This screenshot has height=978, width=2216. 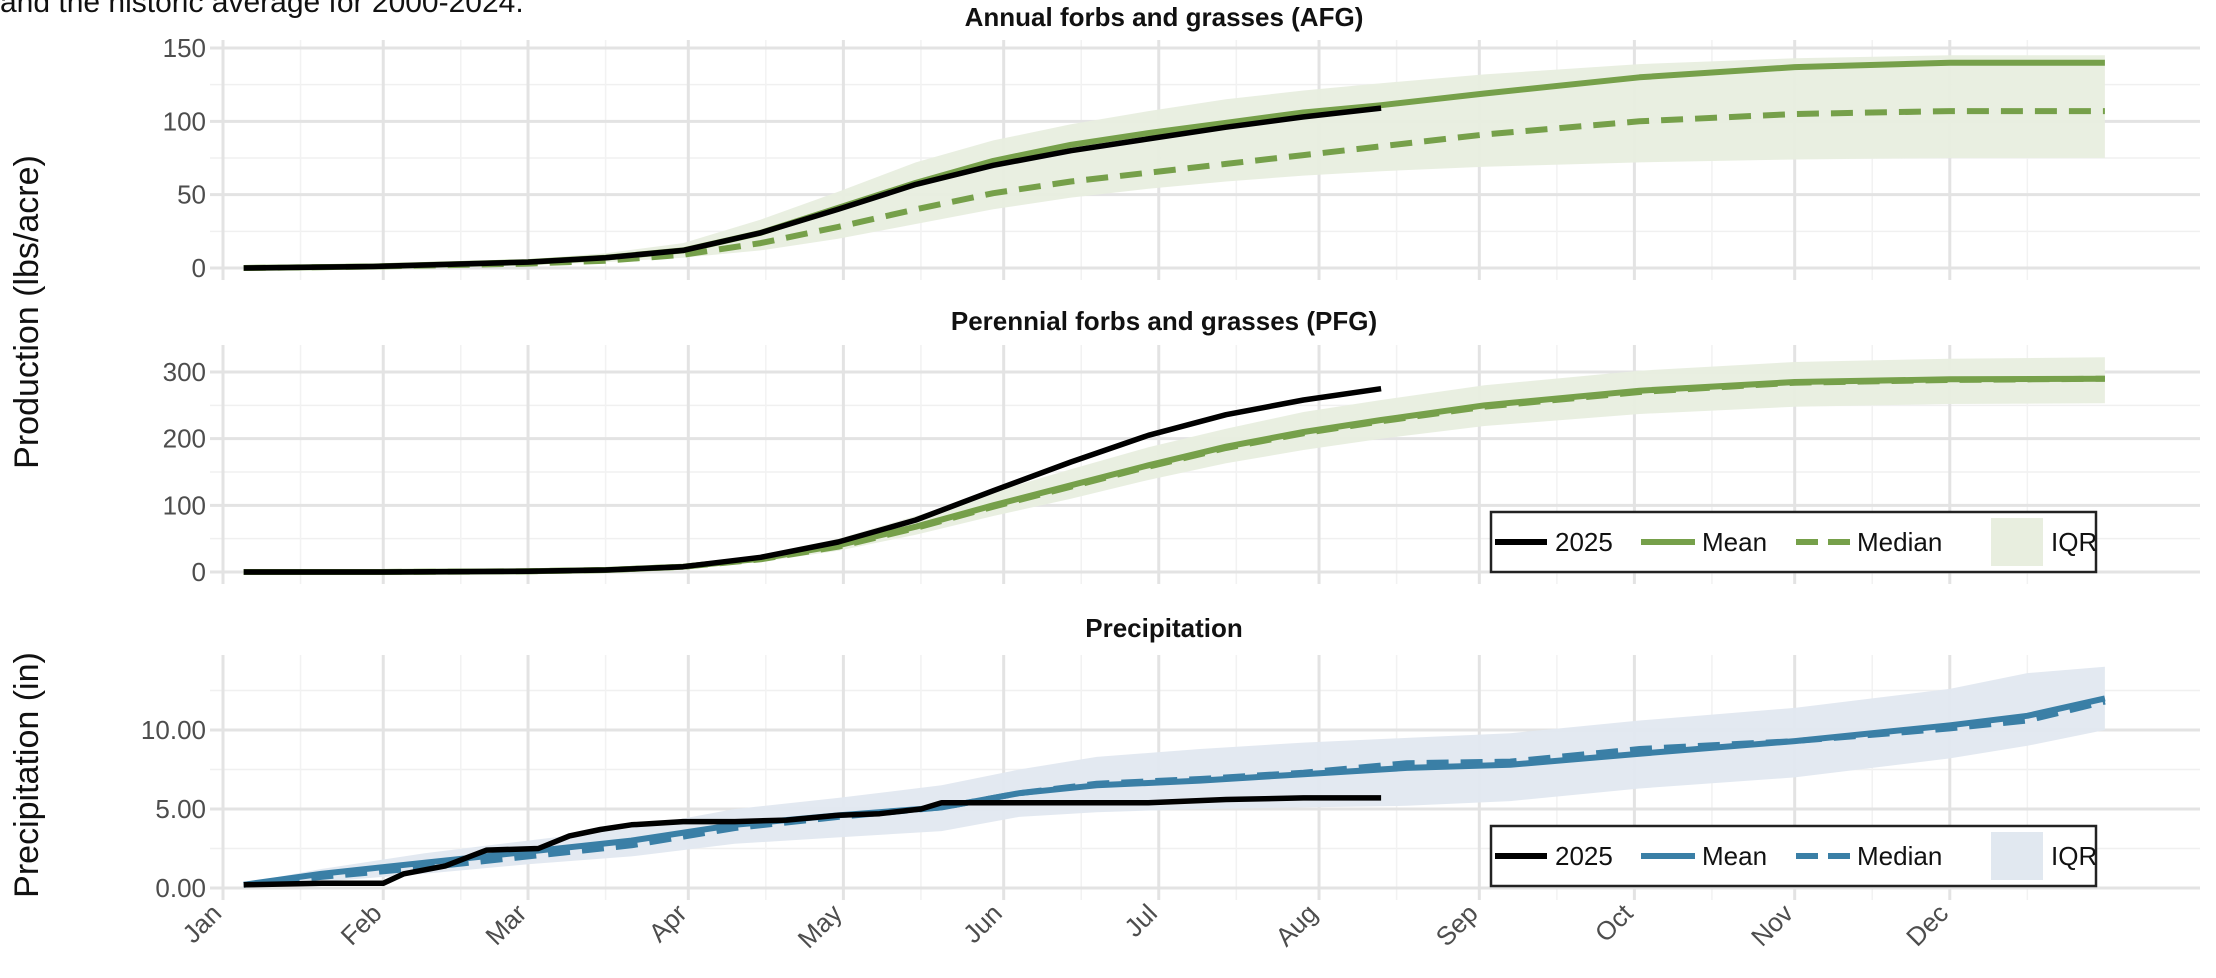 What do you see at coordinates (1164, 321) in the screenshot?
I see `panel-title: Perennial forbs and grasses (PFG)` at bounding box center [1164, 321].